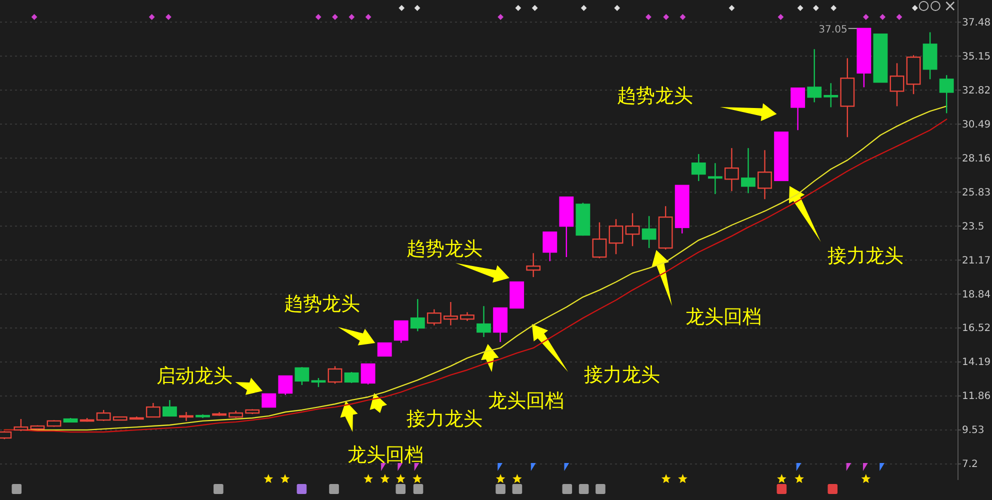 This screenshot has height=500, width=992. Describe the element at coordinates (976, 22) in the screenshot. I see `y-tick-label: 37.48` at that location.